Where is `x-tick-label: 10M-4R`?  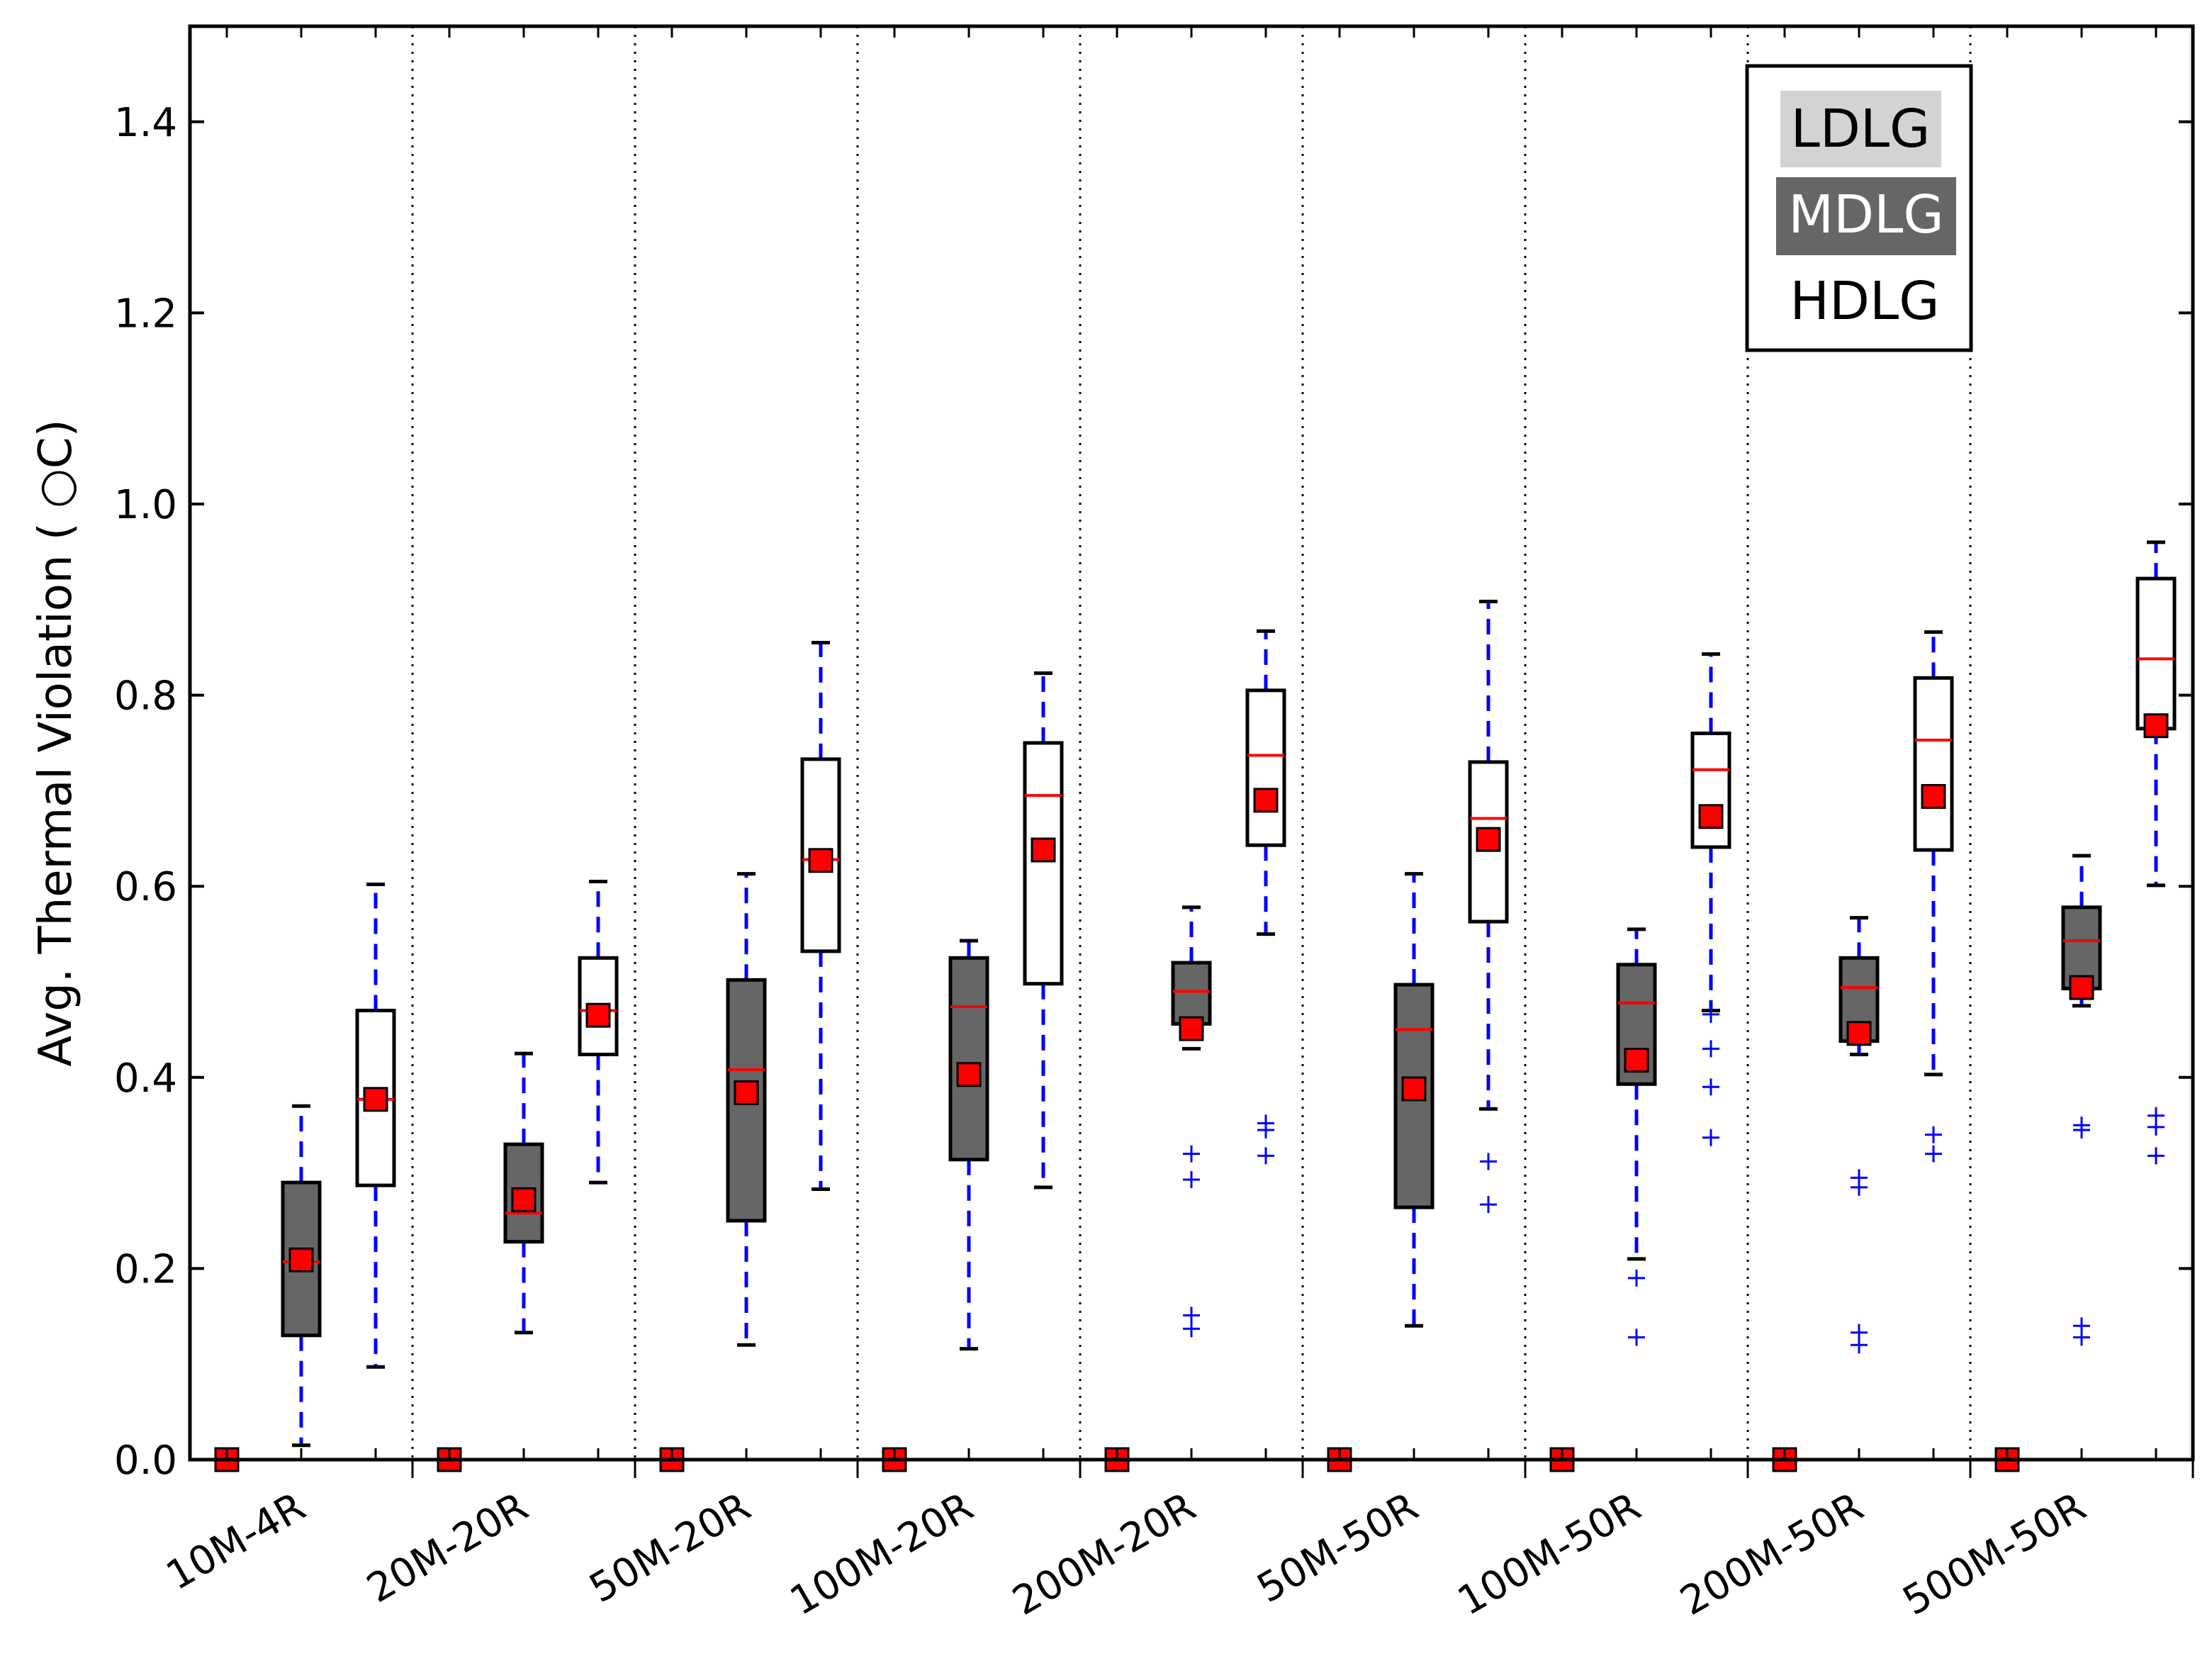
x-tick-label: 10M-4R is located at coordinates (236, 1541).